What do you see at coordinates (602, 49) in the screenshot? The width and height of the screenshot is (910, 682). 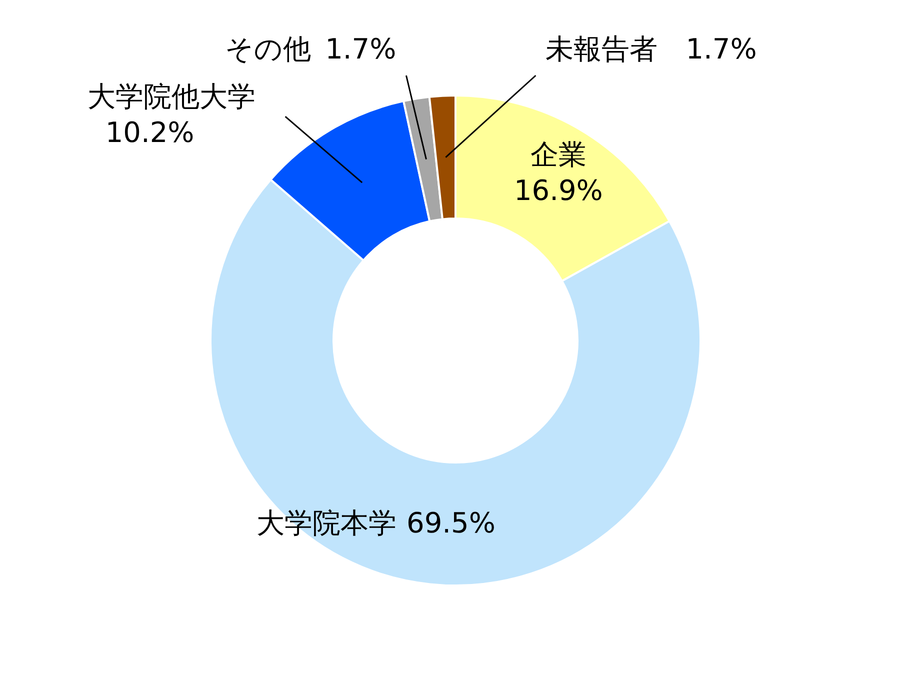 I see `slice-label: 未報告者` at bounding box center [602, 49].